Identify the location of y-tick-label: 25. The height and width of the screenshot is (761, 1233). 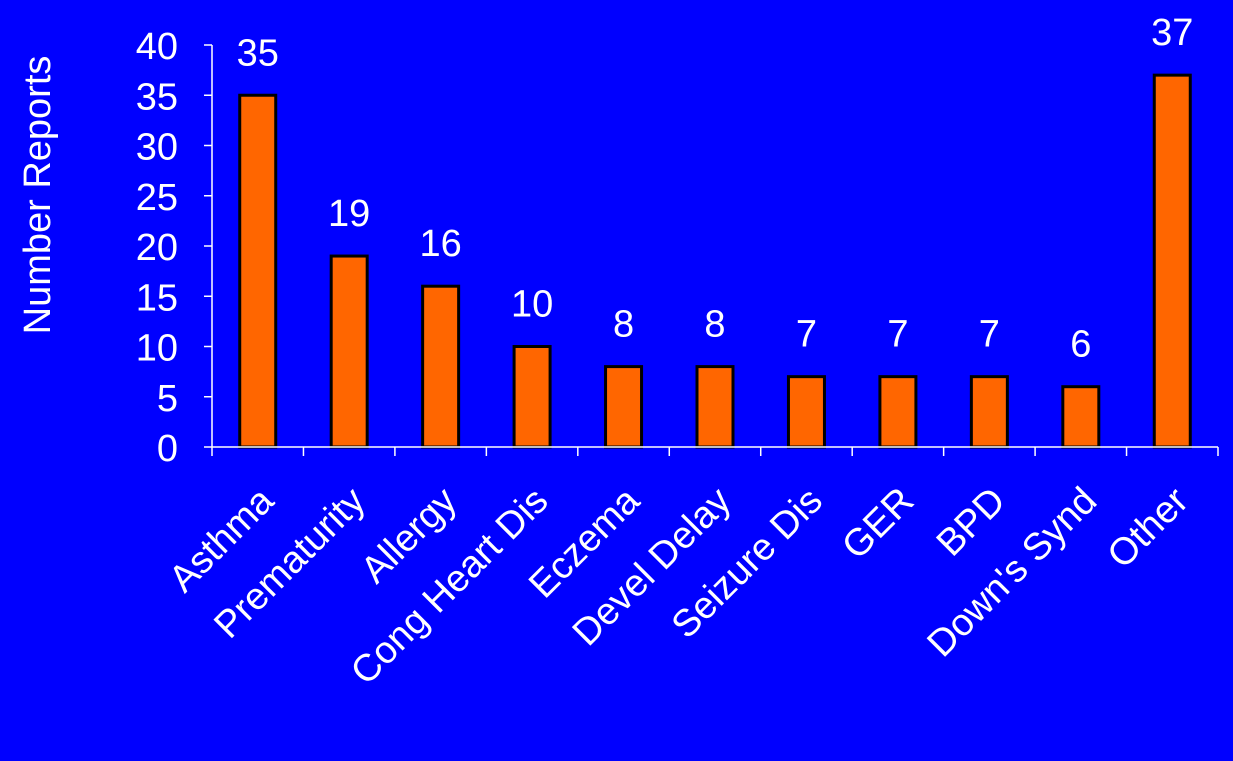
(157, 198).